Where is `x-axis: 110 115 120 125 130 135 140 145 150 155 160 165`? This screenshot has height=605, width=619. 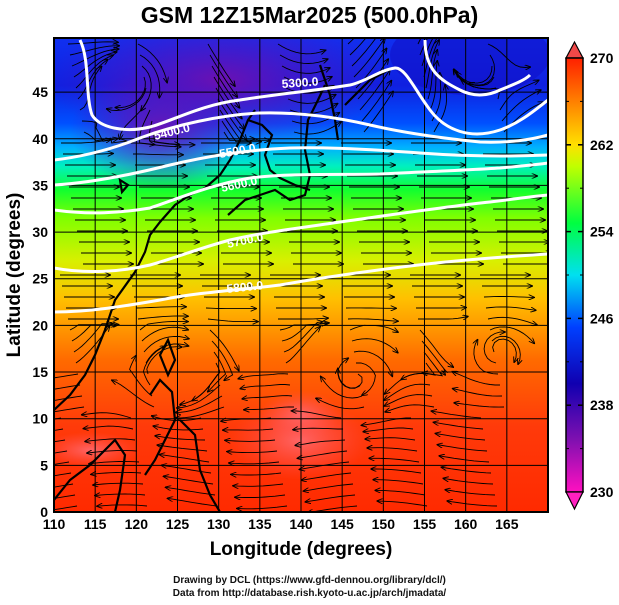
x-axis: 110 115 120 125 130 135 140 145 150 155 160 165 is located at coordinates (281, 524).